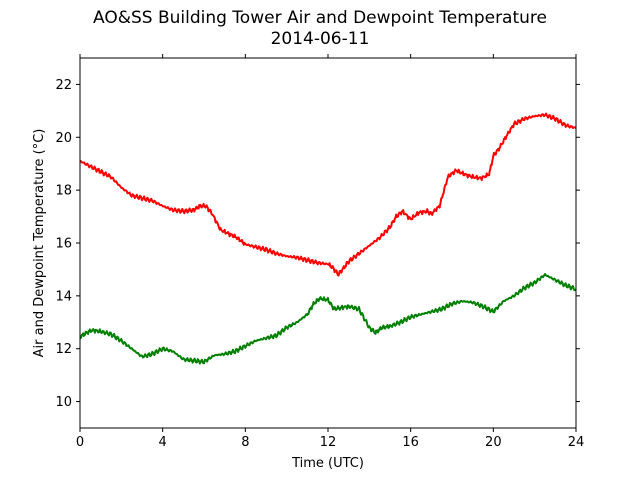 This screenshot has width=640, height=480. I want to click on y-axis-label: Air and Dewpoint Temperature (°C), so click(39, 243).